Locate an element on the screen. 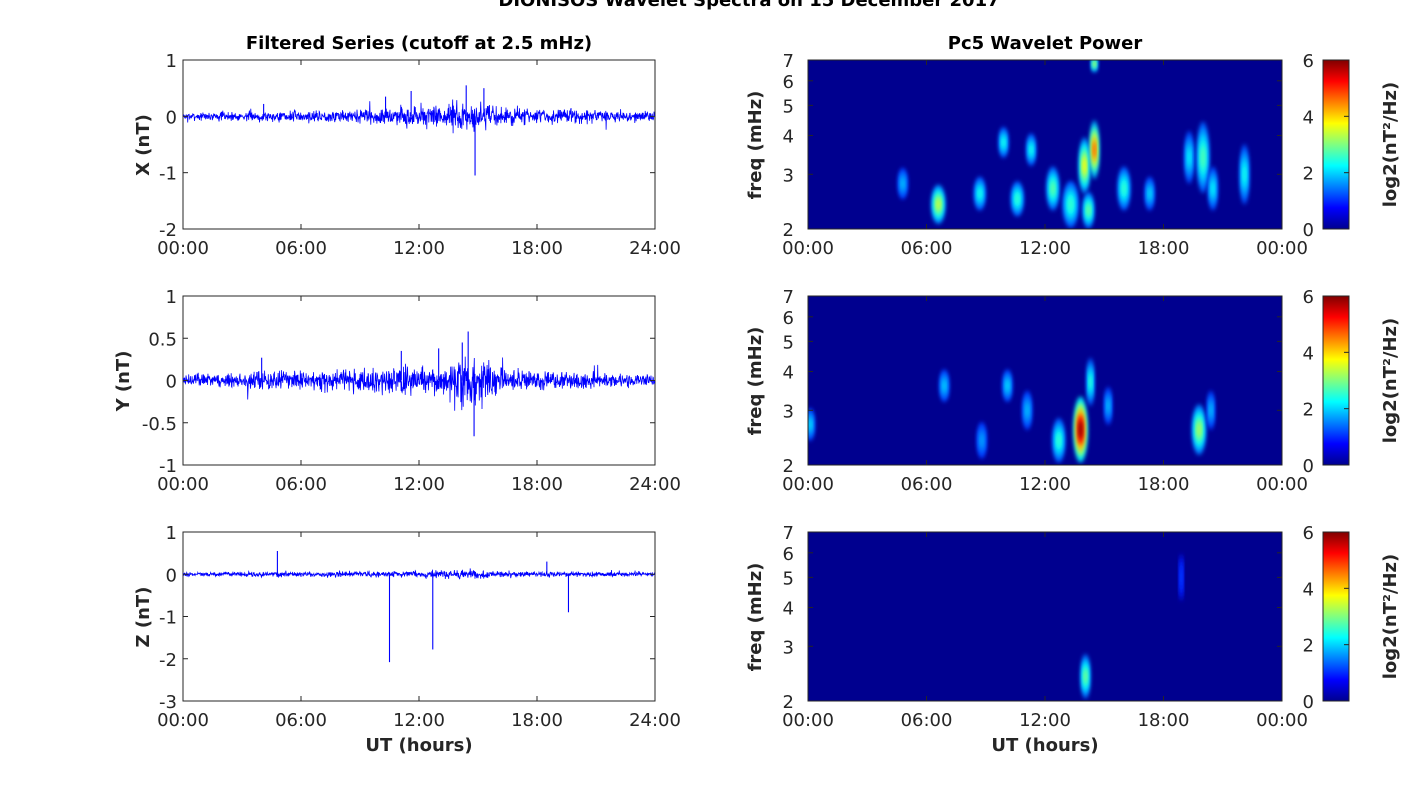 The image size is (1418, 788). y-tick-label: 0.5 is located at coordinates (162, 339).